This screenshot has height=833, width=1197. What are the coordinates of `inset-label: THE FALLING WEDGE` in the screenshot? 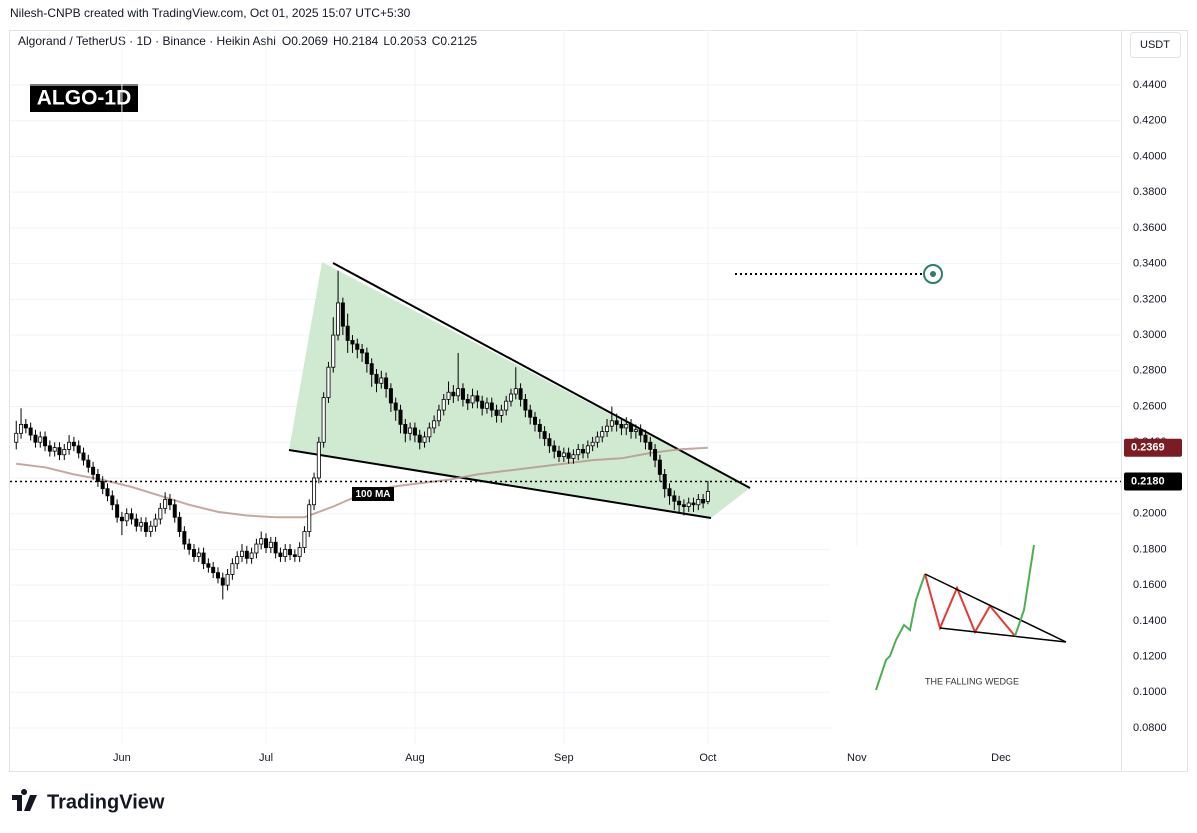 It's located at (972, 681).